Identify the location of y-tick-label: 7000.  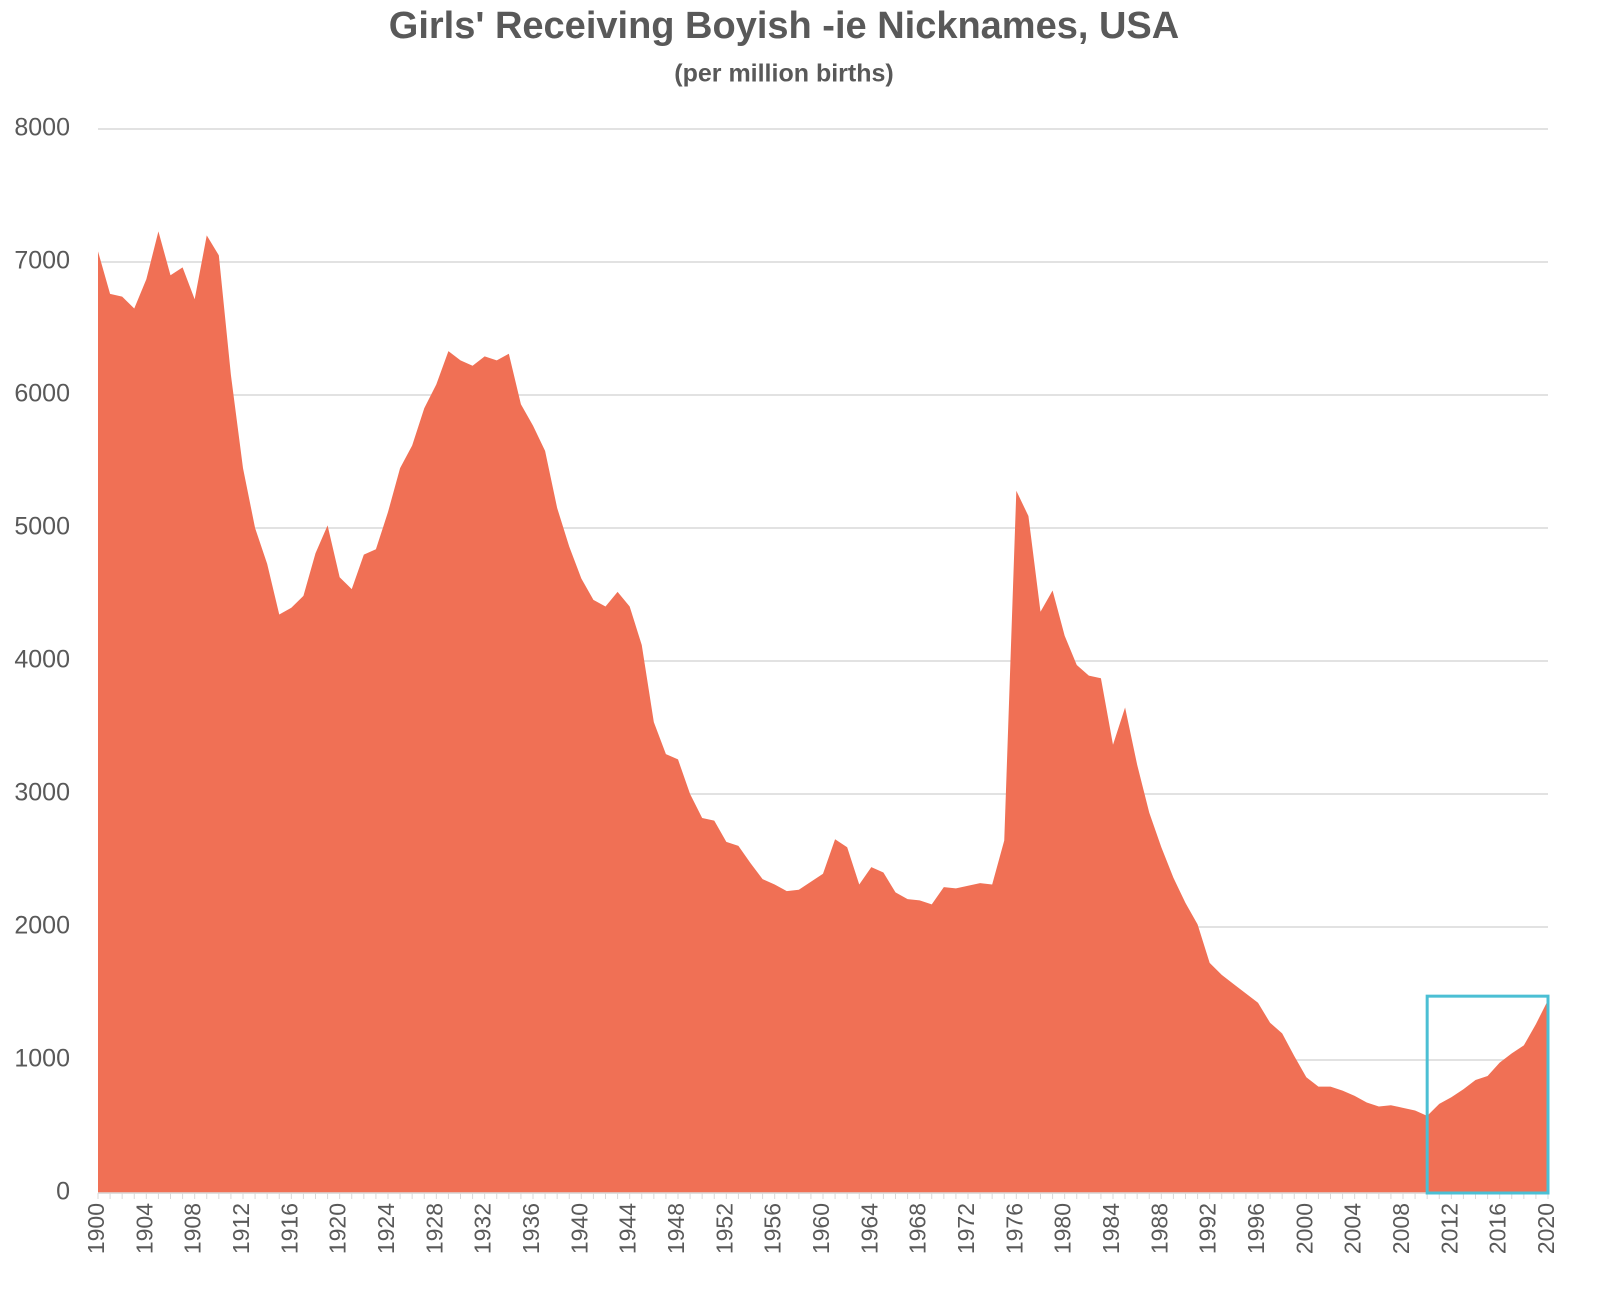
(42, 261).